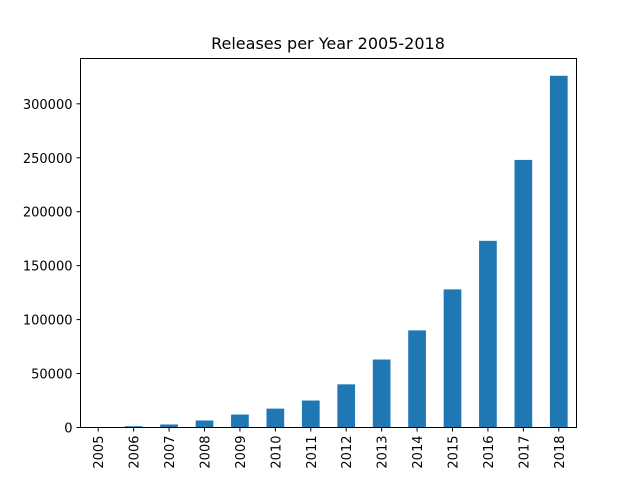  Describe the element at coordinates (99, 452) in the screenshot. I see `x-tick-label: 2005` at that location.